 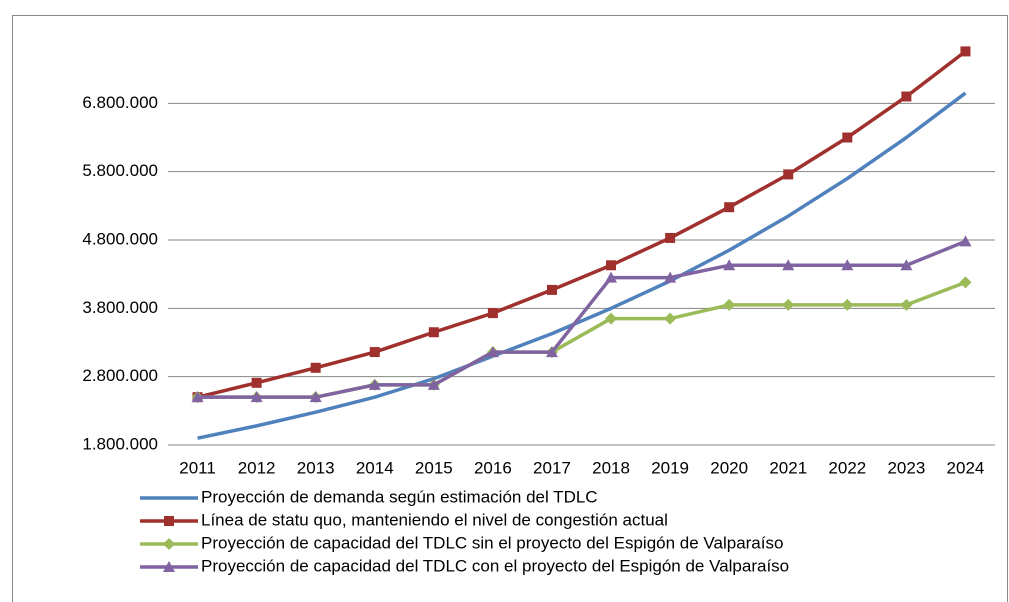 I want to click on x-tick-label: 2022, so click(x=847, y=467).